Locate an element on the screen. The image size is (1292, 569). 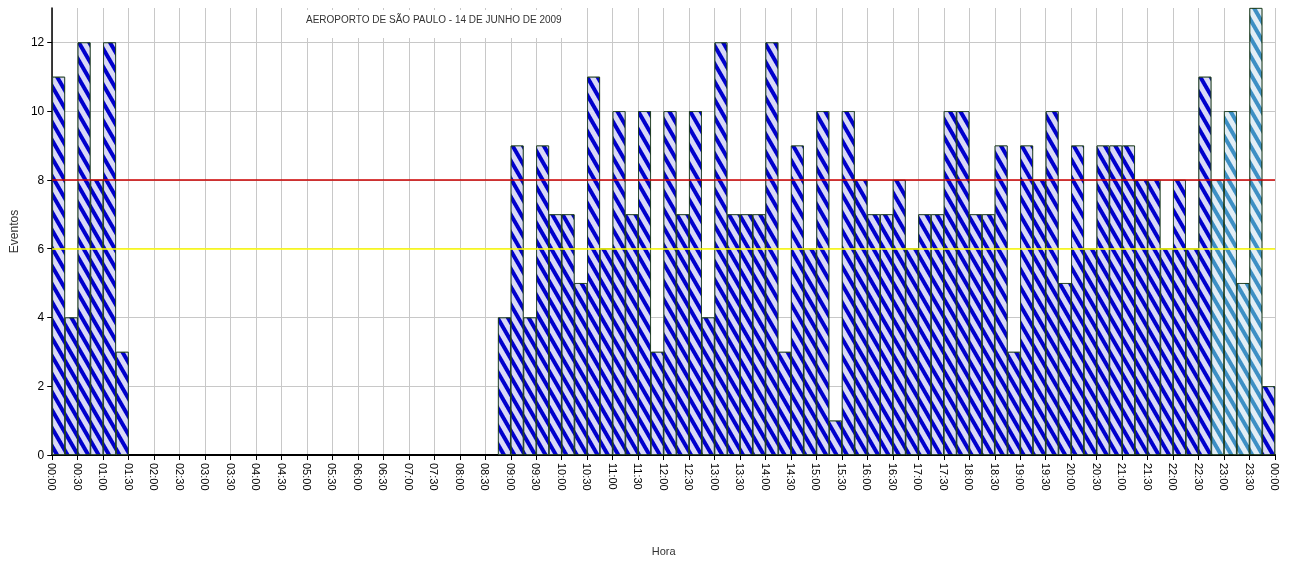
y-tick-label: 4 is located at coordinates (41, 317).